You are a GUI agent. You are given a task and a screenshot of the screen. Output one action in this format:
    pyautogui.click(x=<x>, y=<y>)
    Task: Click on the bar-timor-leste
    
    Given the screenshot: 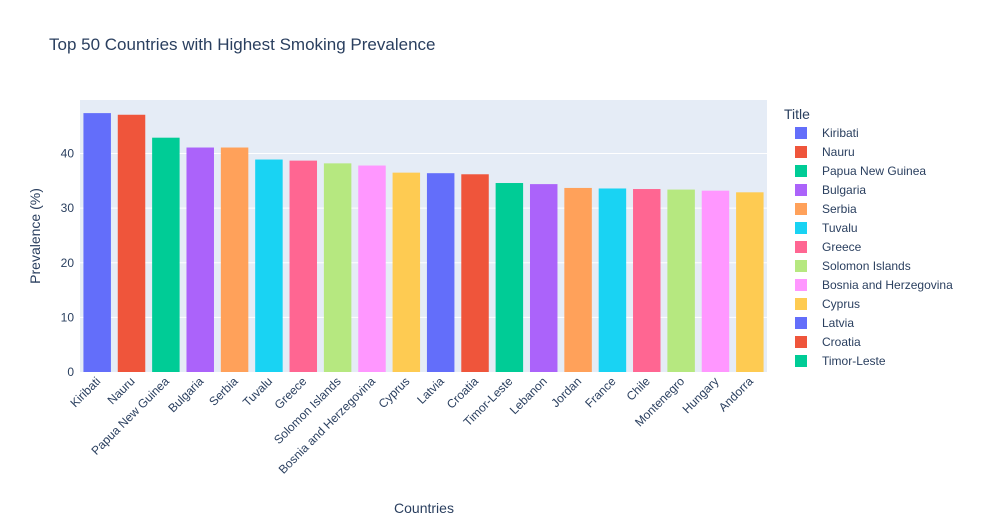 What is the action you would take?
    pyautogui.click(x=509, y=277)
    